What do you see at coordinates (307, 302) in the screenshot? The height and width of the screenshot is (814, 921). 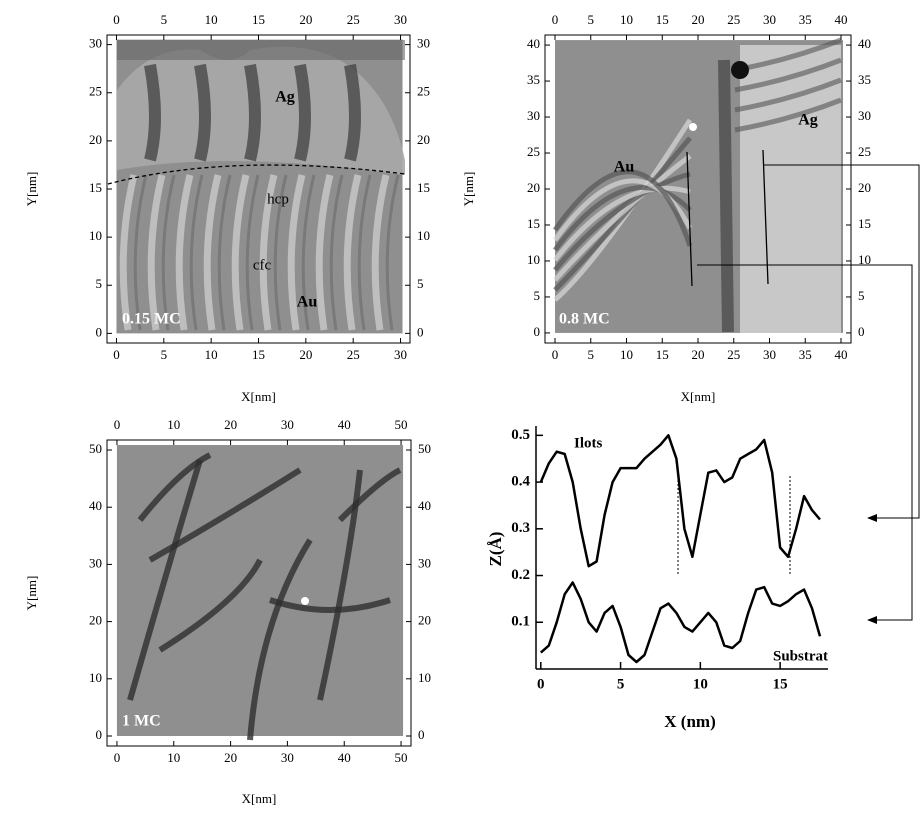 I see `annotation: Au` at bounding box center [307, 302].